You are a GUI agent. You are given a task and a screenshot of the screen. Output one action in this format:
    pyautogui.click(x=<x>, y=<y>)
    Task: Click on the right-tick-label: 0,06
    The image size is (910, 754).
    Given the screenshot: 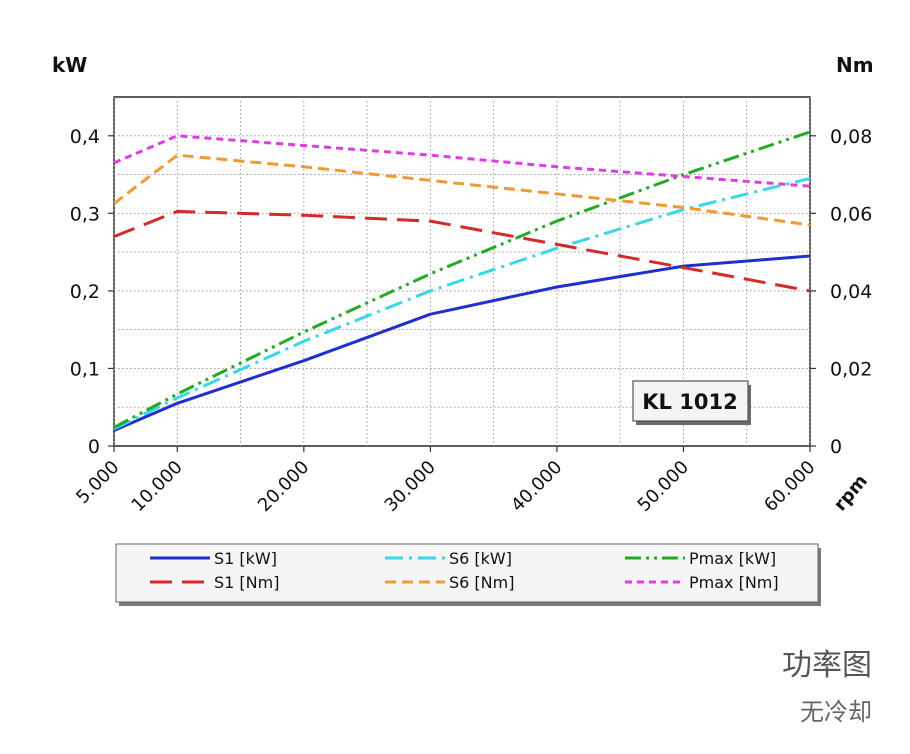 What is the action you would take?
    pyautogui.click(x=851, y=214)
    